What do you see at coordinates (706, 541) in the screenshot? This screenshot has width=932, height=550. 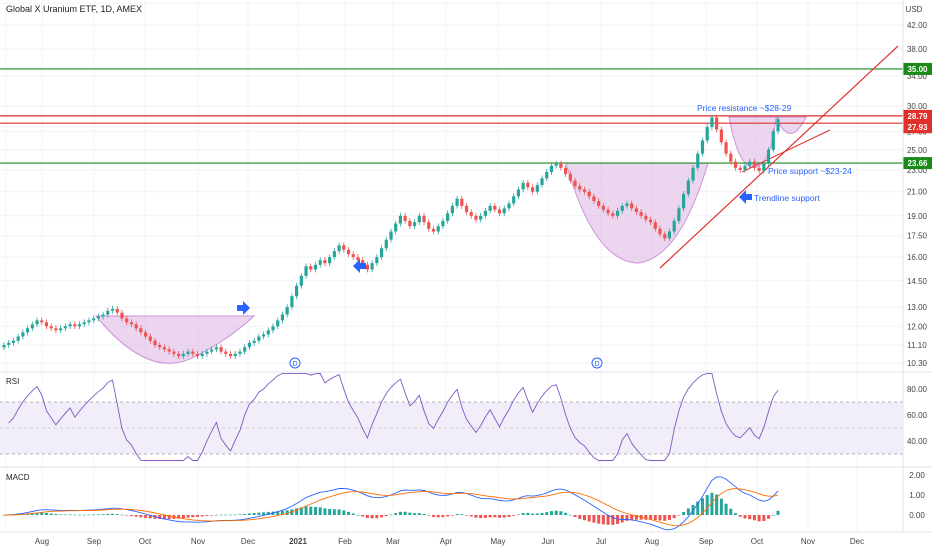 I see `time-tick-label: Sep` at bounding box center [706, 541].